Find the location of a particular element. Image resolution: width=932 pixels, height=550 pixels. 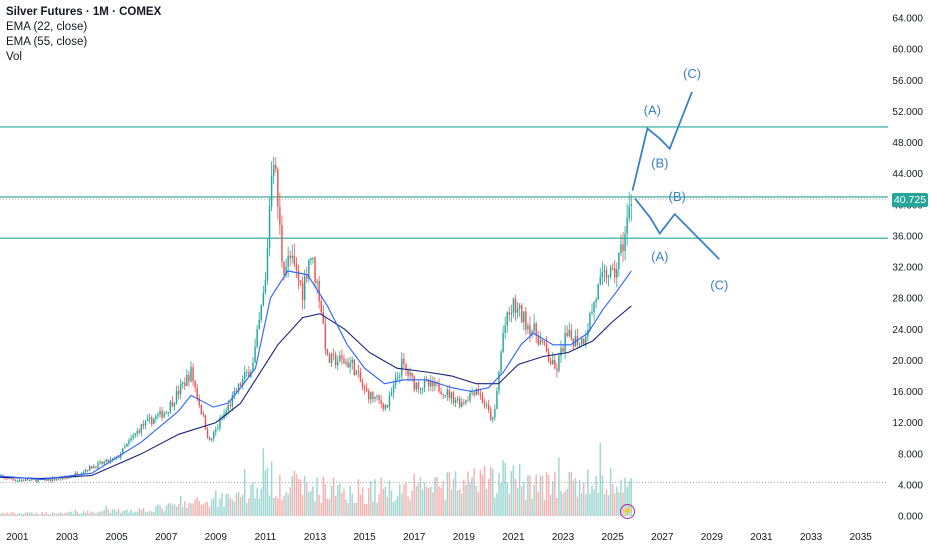

y-tick-label: 4.000 is located at coordinates (910, 485).